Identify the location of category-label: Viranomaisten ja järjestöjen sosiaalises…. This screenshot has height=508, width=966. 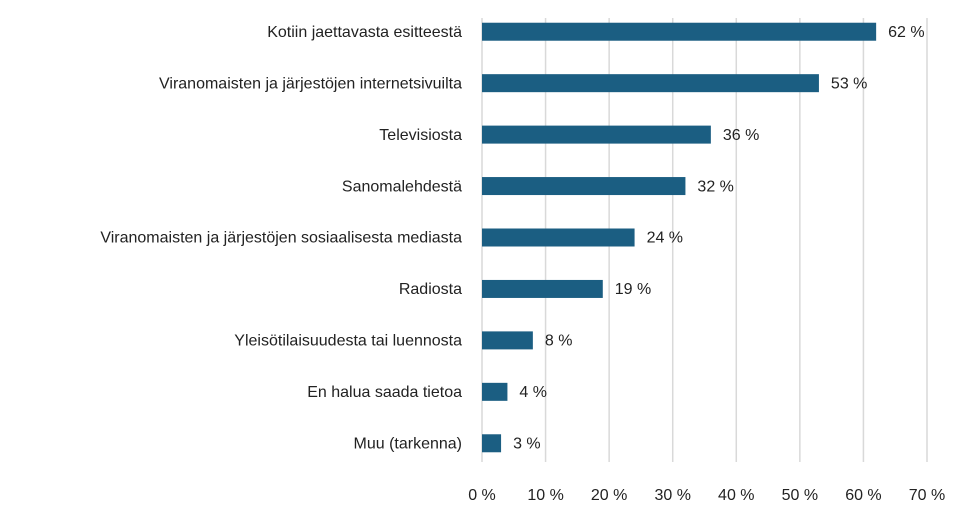
(281, 238).